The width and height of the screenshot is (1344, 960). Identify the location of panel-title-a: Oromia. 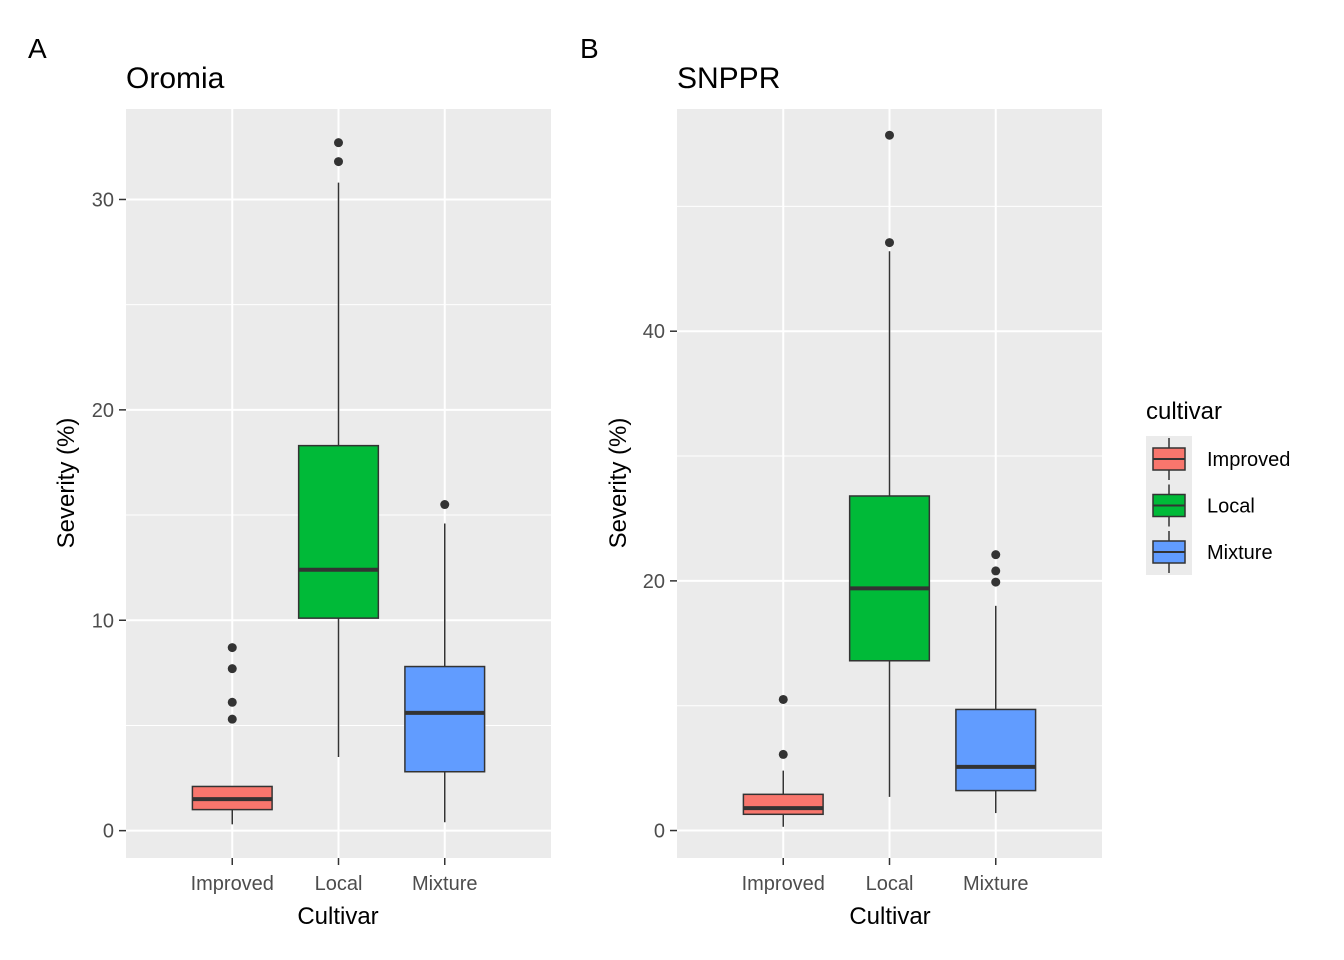
(175, 78).